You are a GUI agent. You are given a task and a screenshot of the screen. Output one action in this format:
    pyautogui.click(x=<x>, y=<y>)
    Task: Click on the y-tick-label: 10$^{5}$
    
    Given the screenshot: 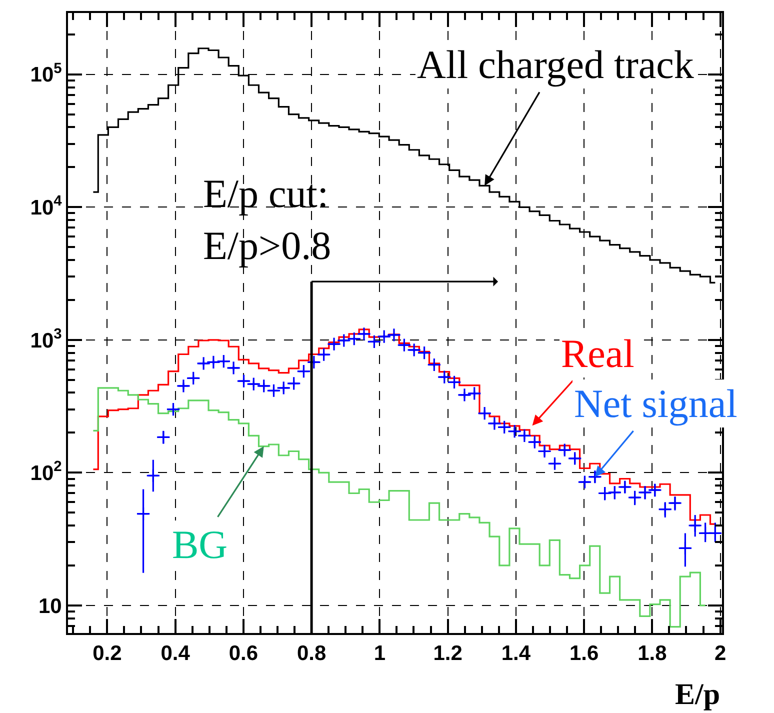 What is the action you would take?
    pyautogui.click(x=46, y=73)
    